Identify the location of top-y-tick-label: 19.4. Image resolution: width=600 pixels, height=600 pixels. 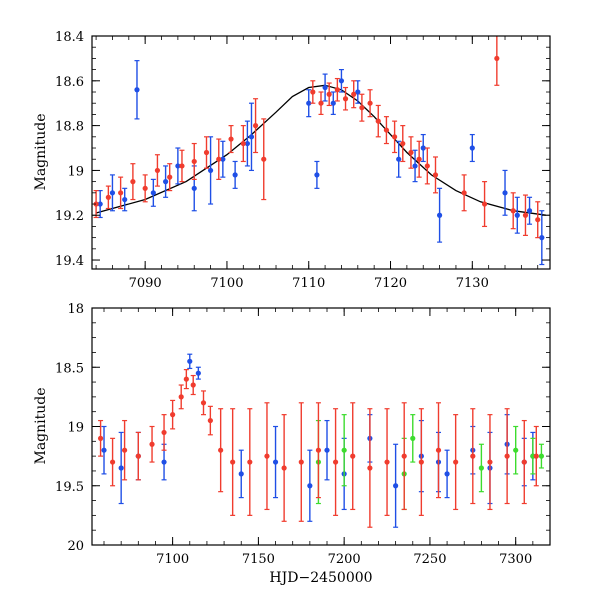
(69, 261).